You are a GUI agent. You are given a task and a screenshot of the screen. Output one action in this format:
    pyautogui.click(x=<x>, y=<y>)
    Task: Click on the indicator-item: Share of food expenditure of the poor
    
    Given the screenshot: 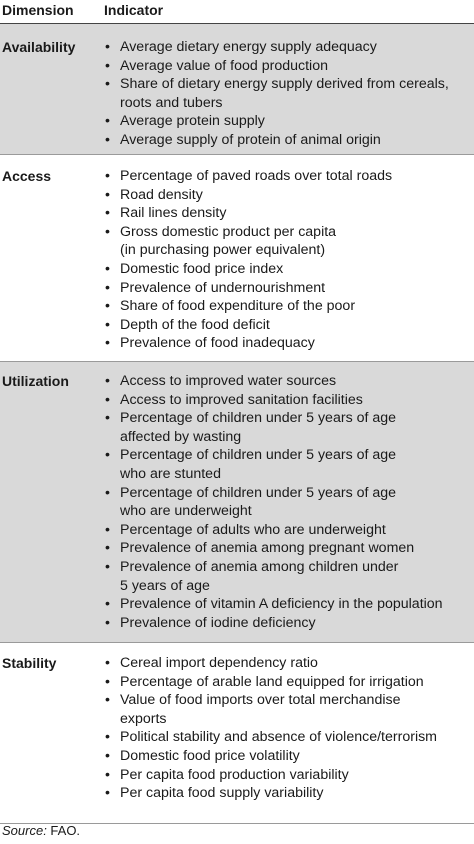 What is the action you would take?
    pyautogui.click(x=289, y=306)
    